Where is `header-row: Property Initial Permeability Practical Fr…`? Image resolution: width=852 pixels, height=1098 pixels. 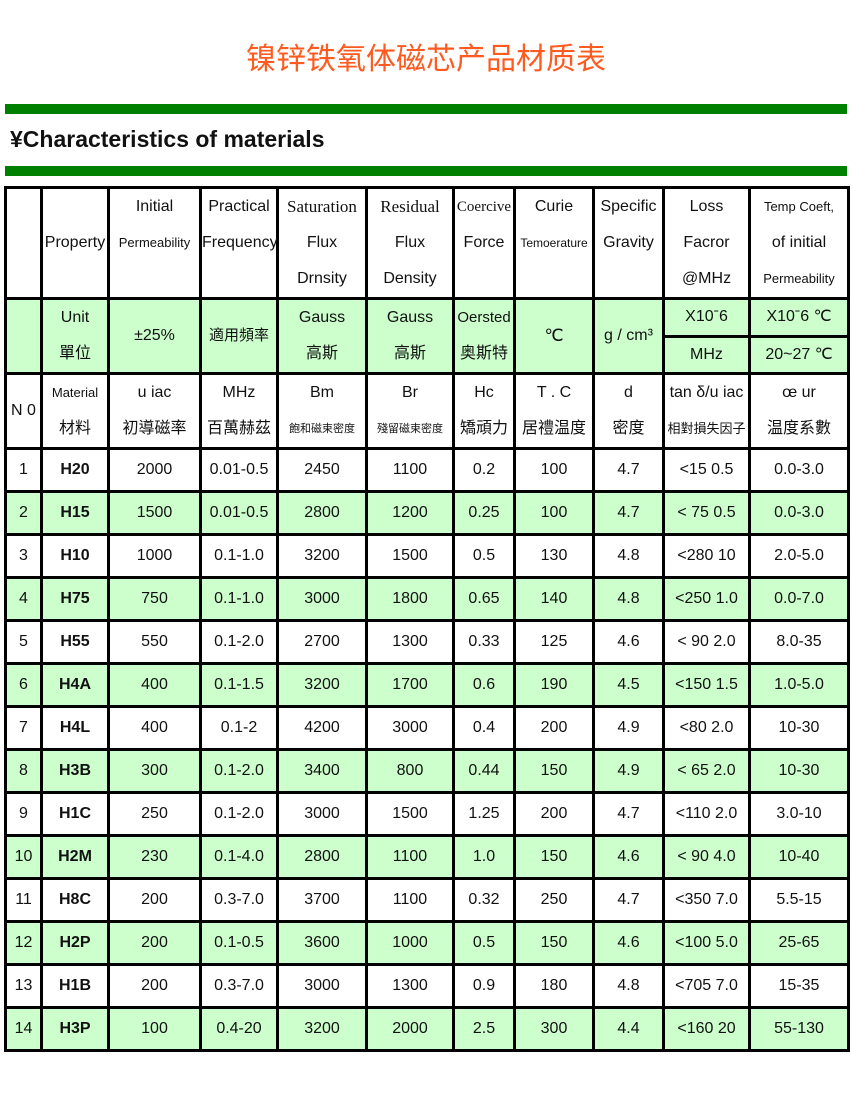
header-row: Property Initial Permeability Practical Fr… is located at coordinates (427, 243).